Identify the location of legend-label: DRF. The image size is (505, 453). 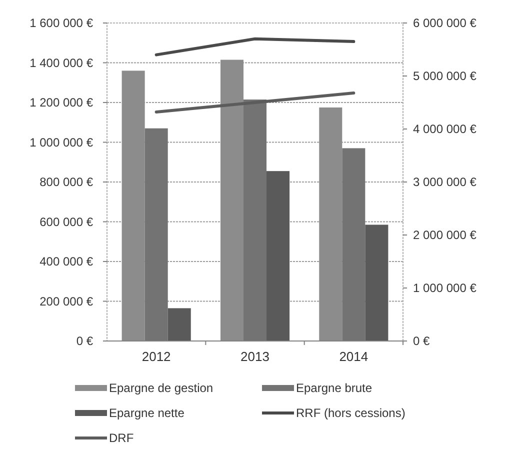
(121, 438).